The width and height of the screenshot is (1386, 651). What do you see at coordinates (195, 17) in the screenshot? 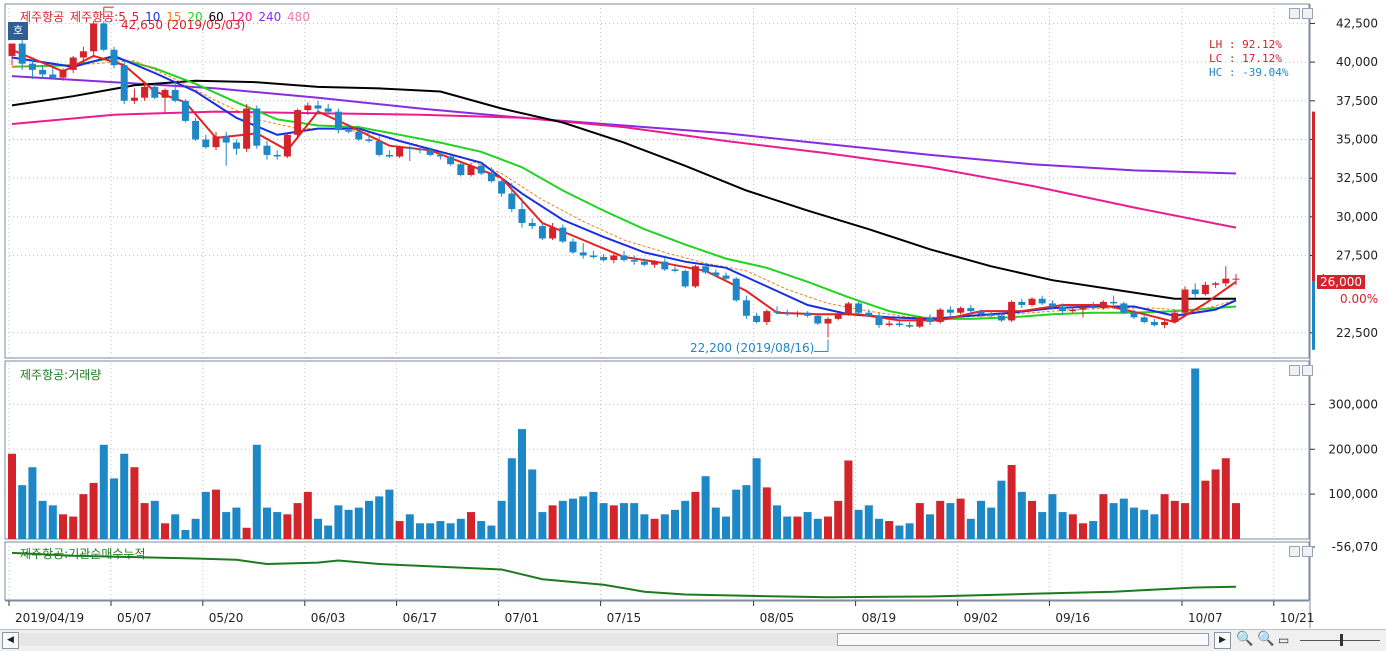
I see `legend-ma-20: 20` at bounding box center [195, 17].